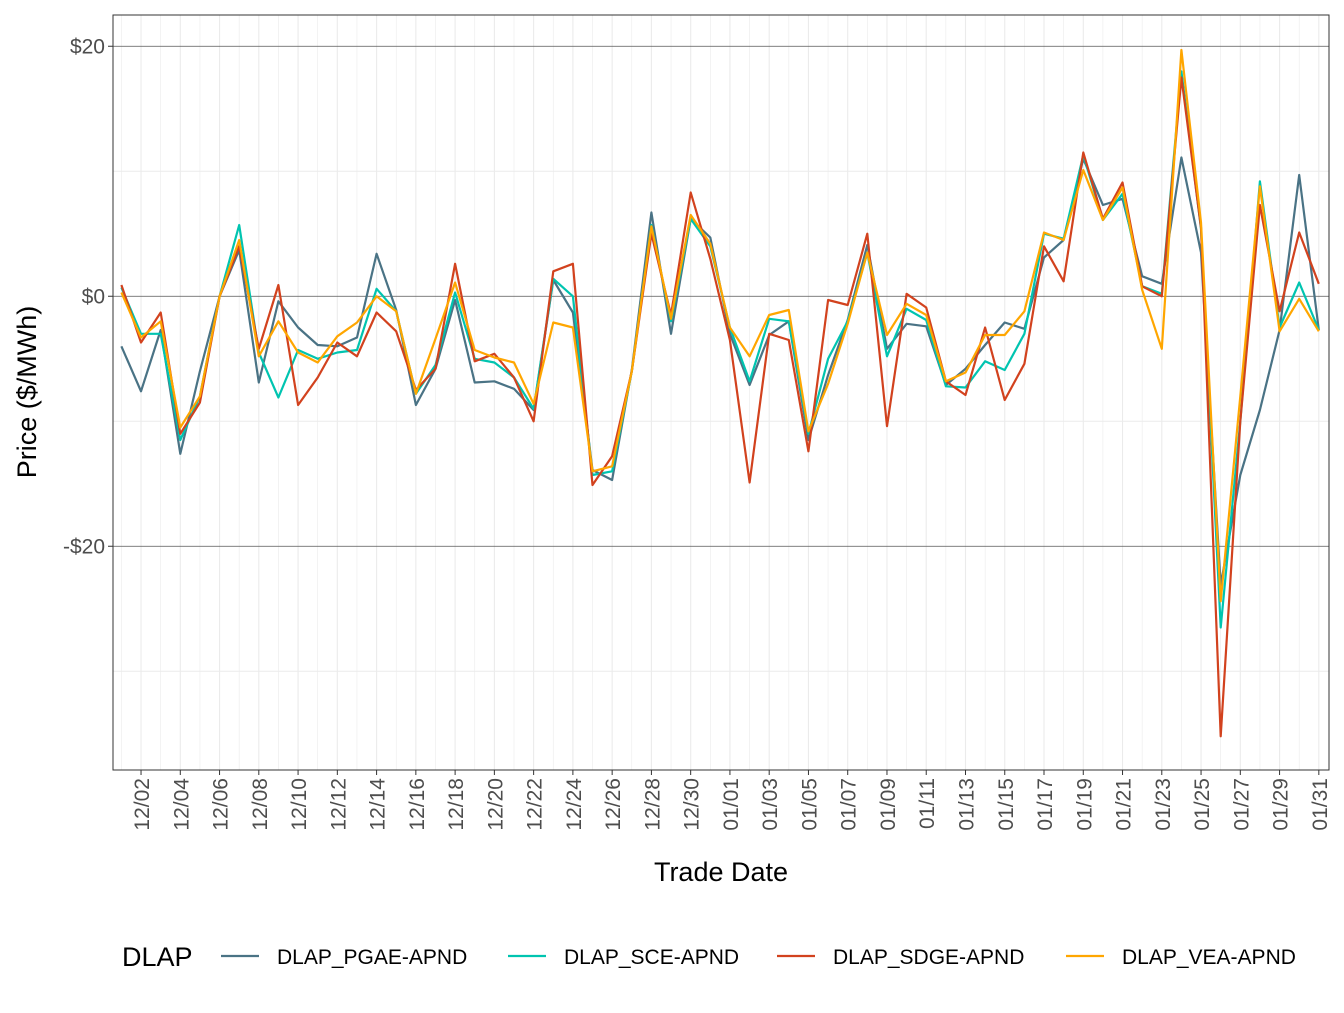 Image resolution: width=1344 pixels, height=1013 pixels. Describe the element at coordinates (338, 804) in the screenshot. I see `x-tick-label: 12/12` at that location.